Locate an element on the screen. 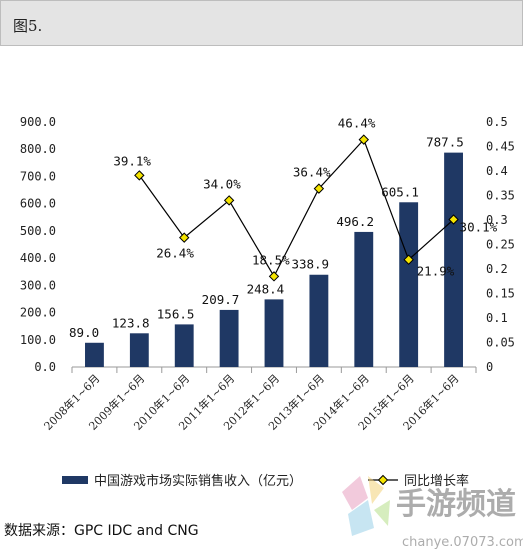 This screenshot has width=525, height=554. bar-value-label: 338.9 is located at coordinates (310, 264).